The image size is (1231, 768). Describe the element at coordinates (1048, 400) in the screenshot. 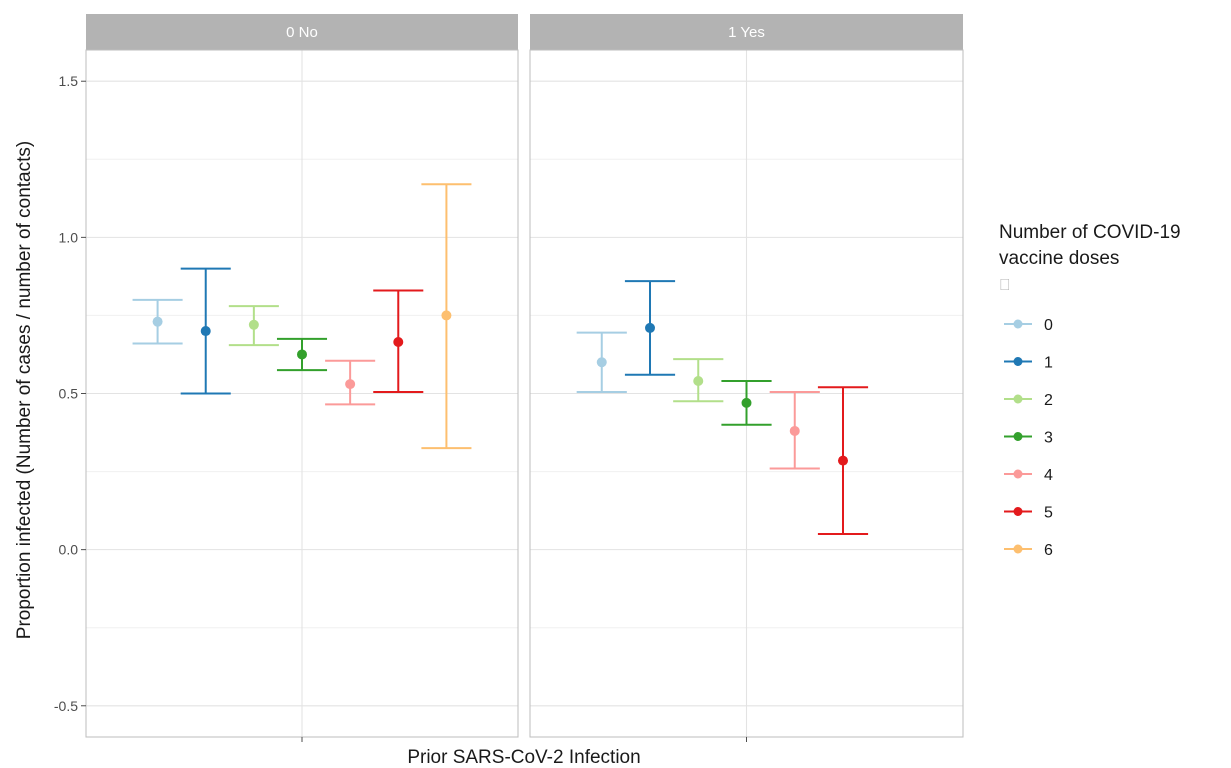

I see `legend-item-label: 2` at that location.